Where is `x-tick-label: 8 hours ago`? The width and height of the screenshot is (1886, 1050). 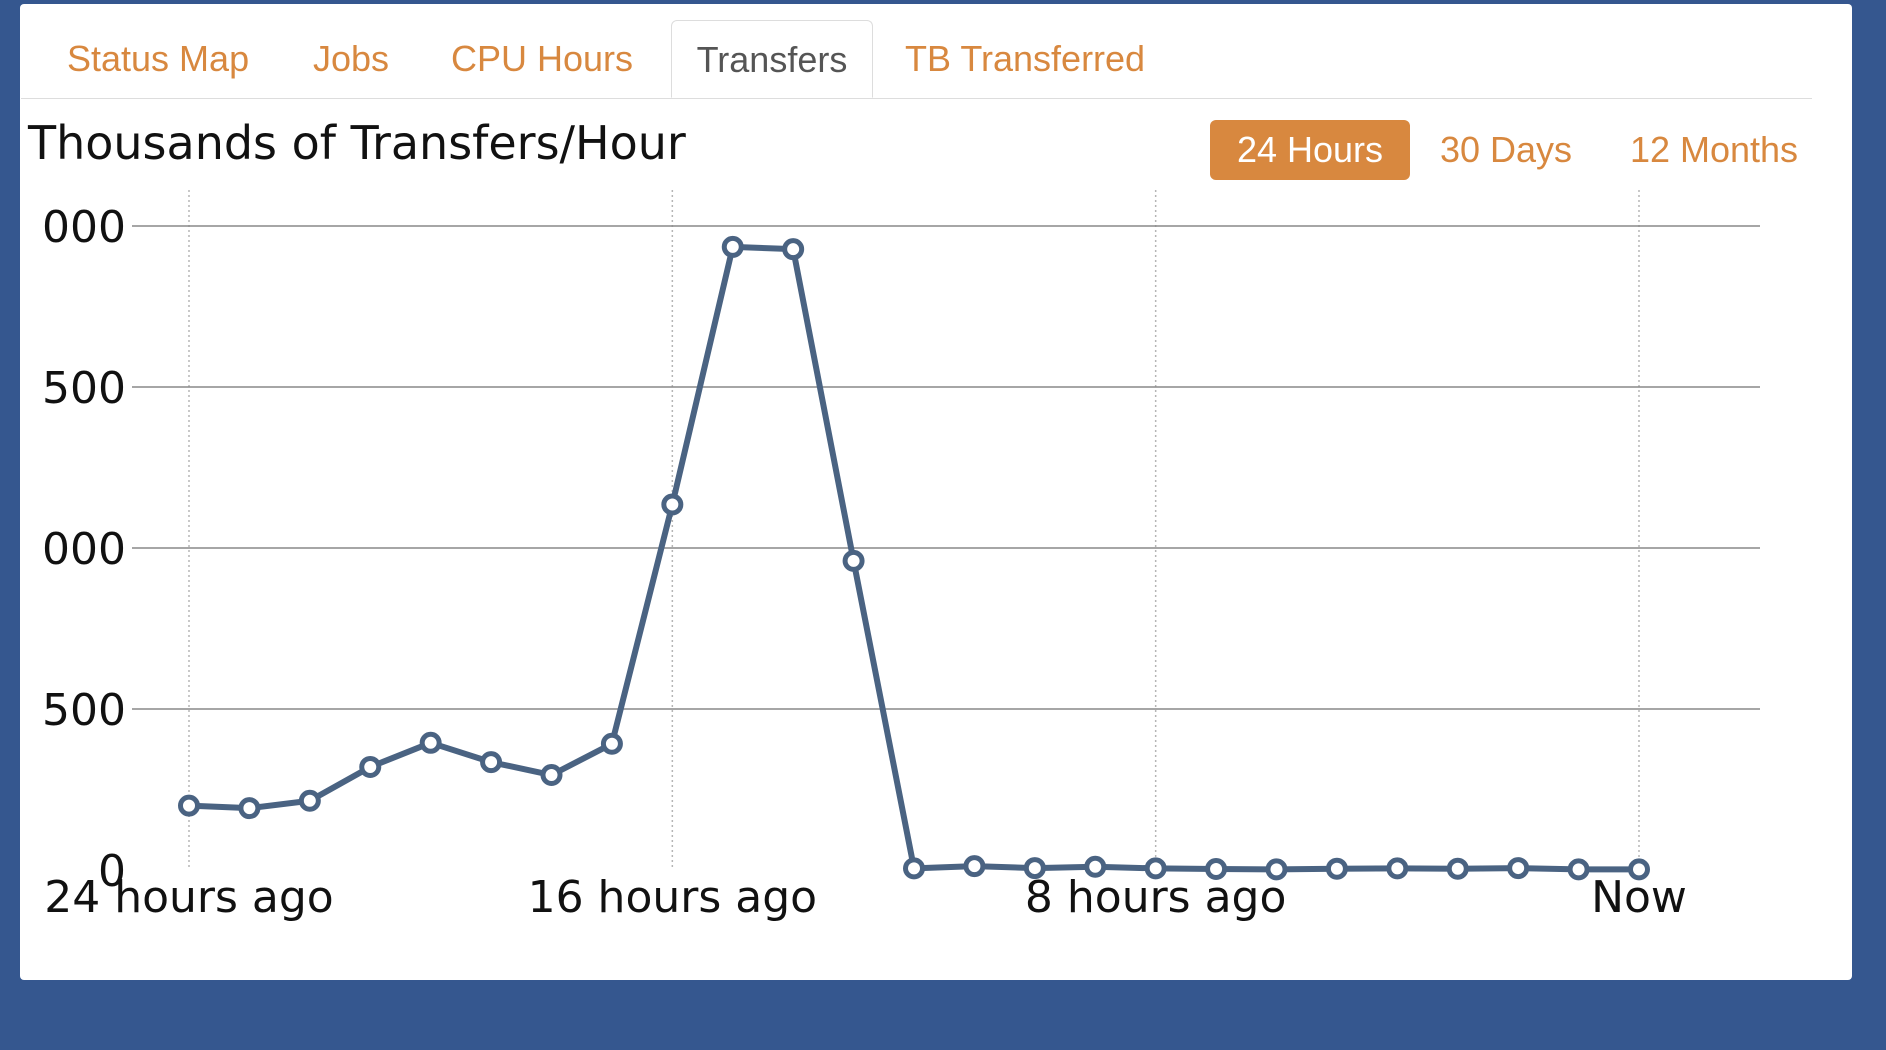
x-tick-label: 8 hours ago is located at coordinates (1156, 897).